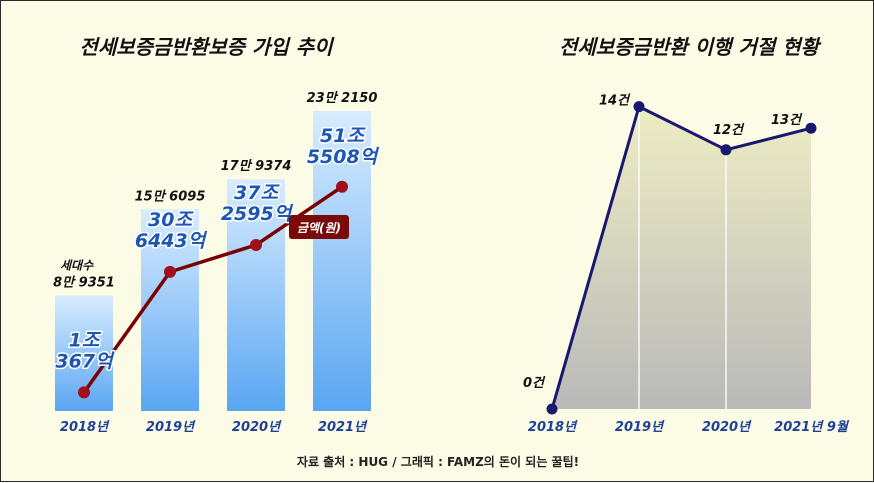  Describe the element at coordinates (729, 130) in the screenshot. I see `refusal-value-label: 12건` at that location.